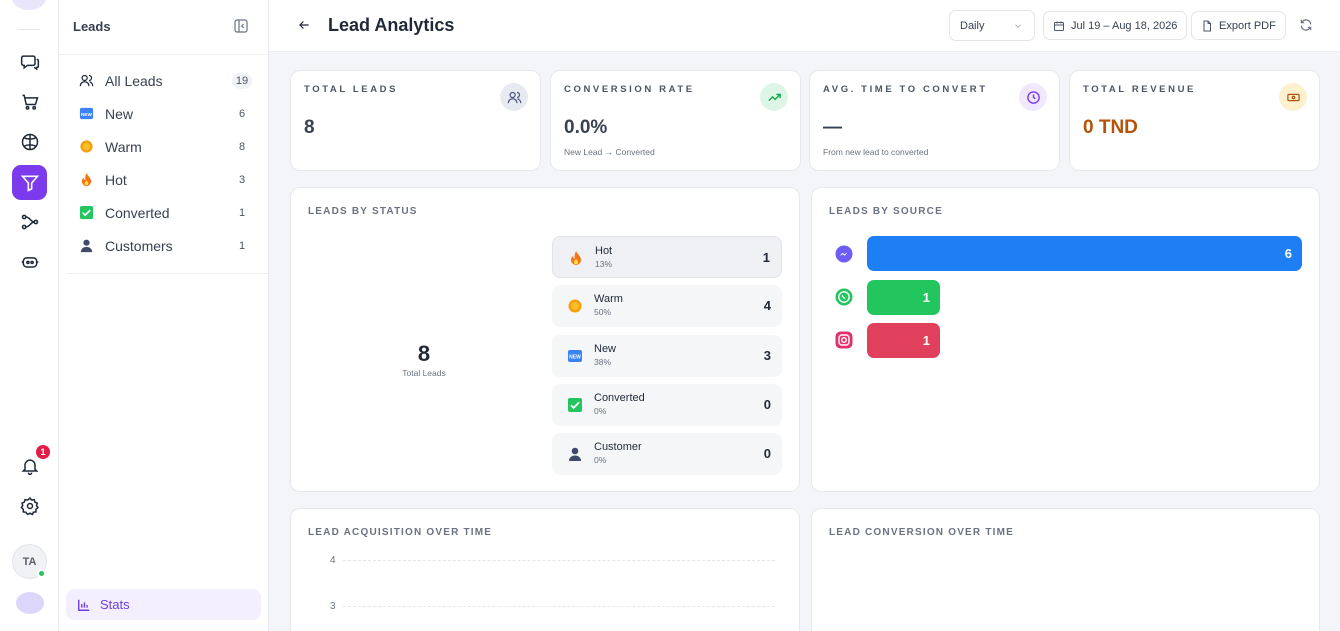  I want to click on status-row-converted: Converted 0% 0, so click(667, 405).